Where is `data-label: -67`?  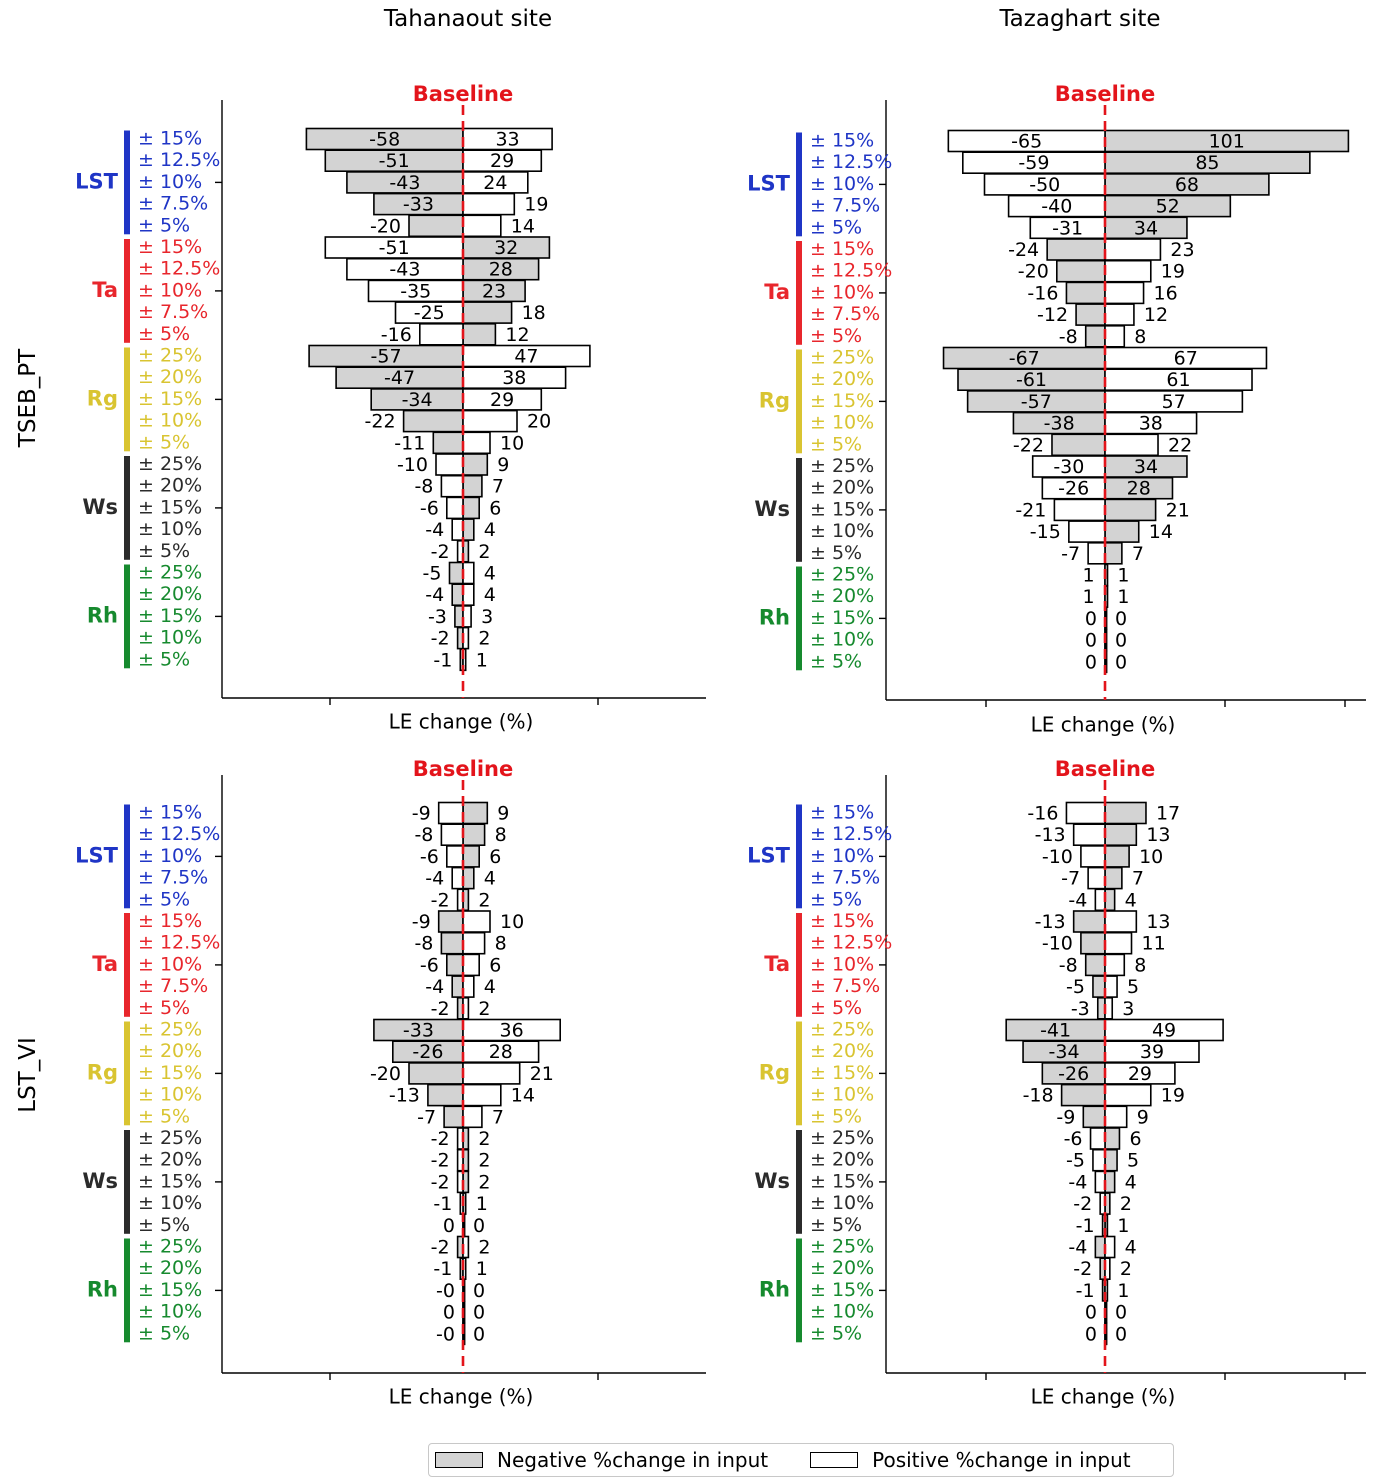 data-label: -67 is located at coordinates (1024, 359).